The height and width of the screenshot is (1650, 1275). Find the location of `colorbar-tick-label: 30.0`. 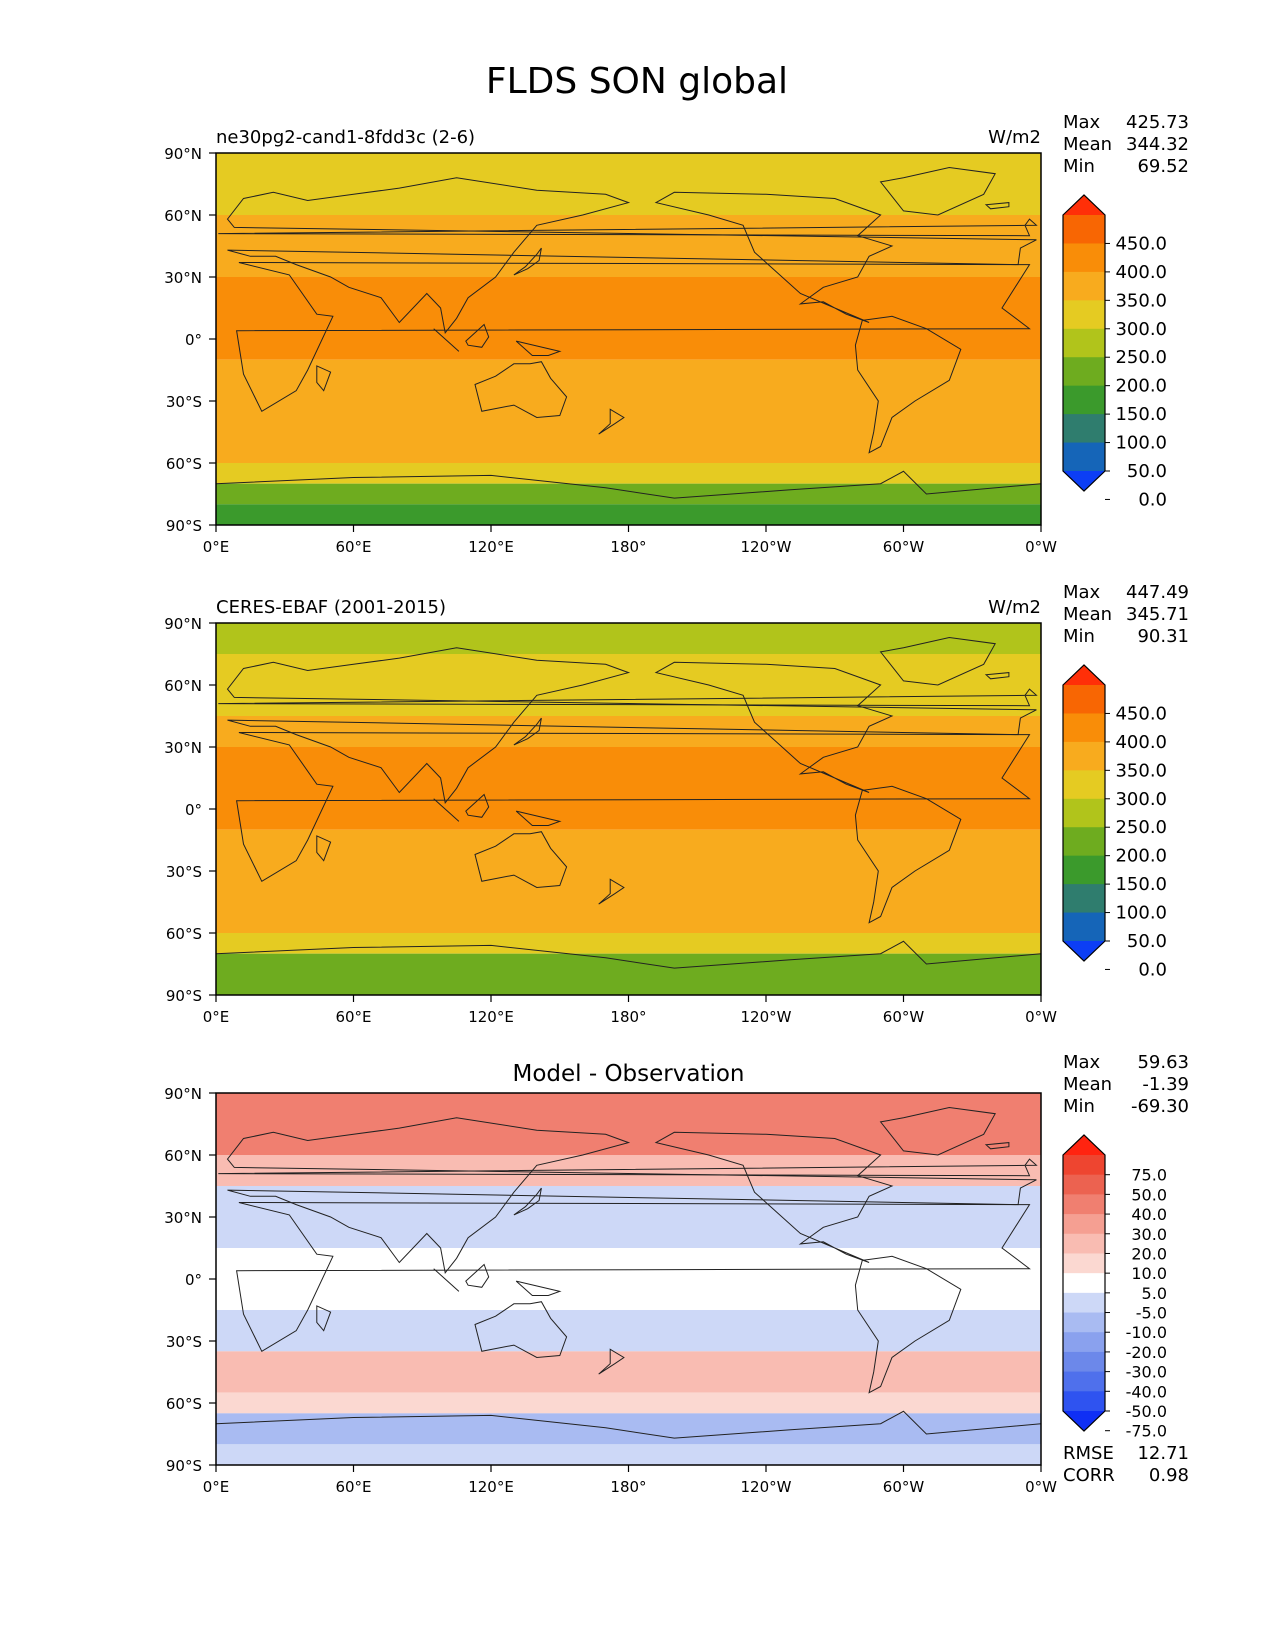

colorbar-tick-label: 30.0 is located at coordinates (1149, 1234).